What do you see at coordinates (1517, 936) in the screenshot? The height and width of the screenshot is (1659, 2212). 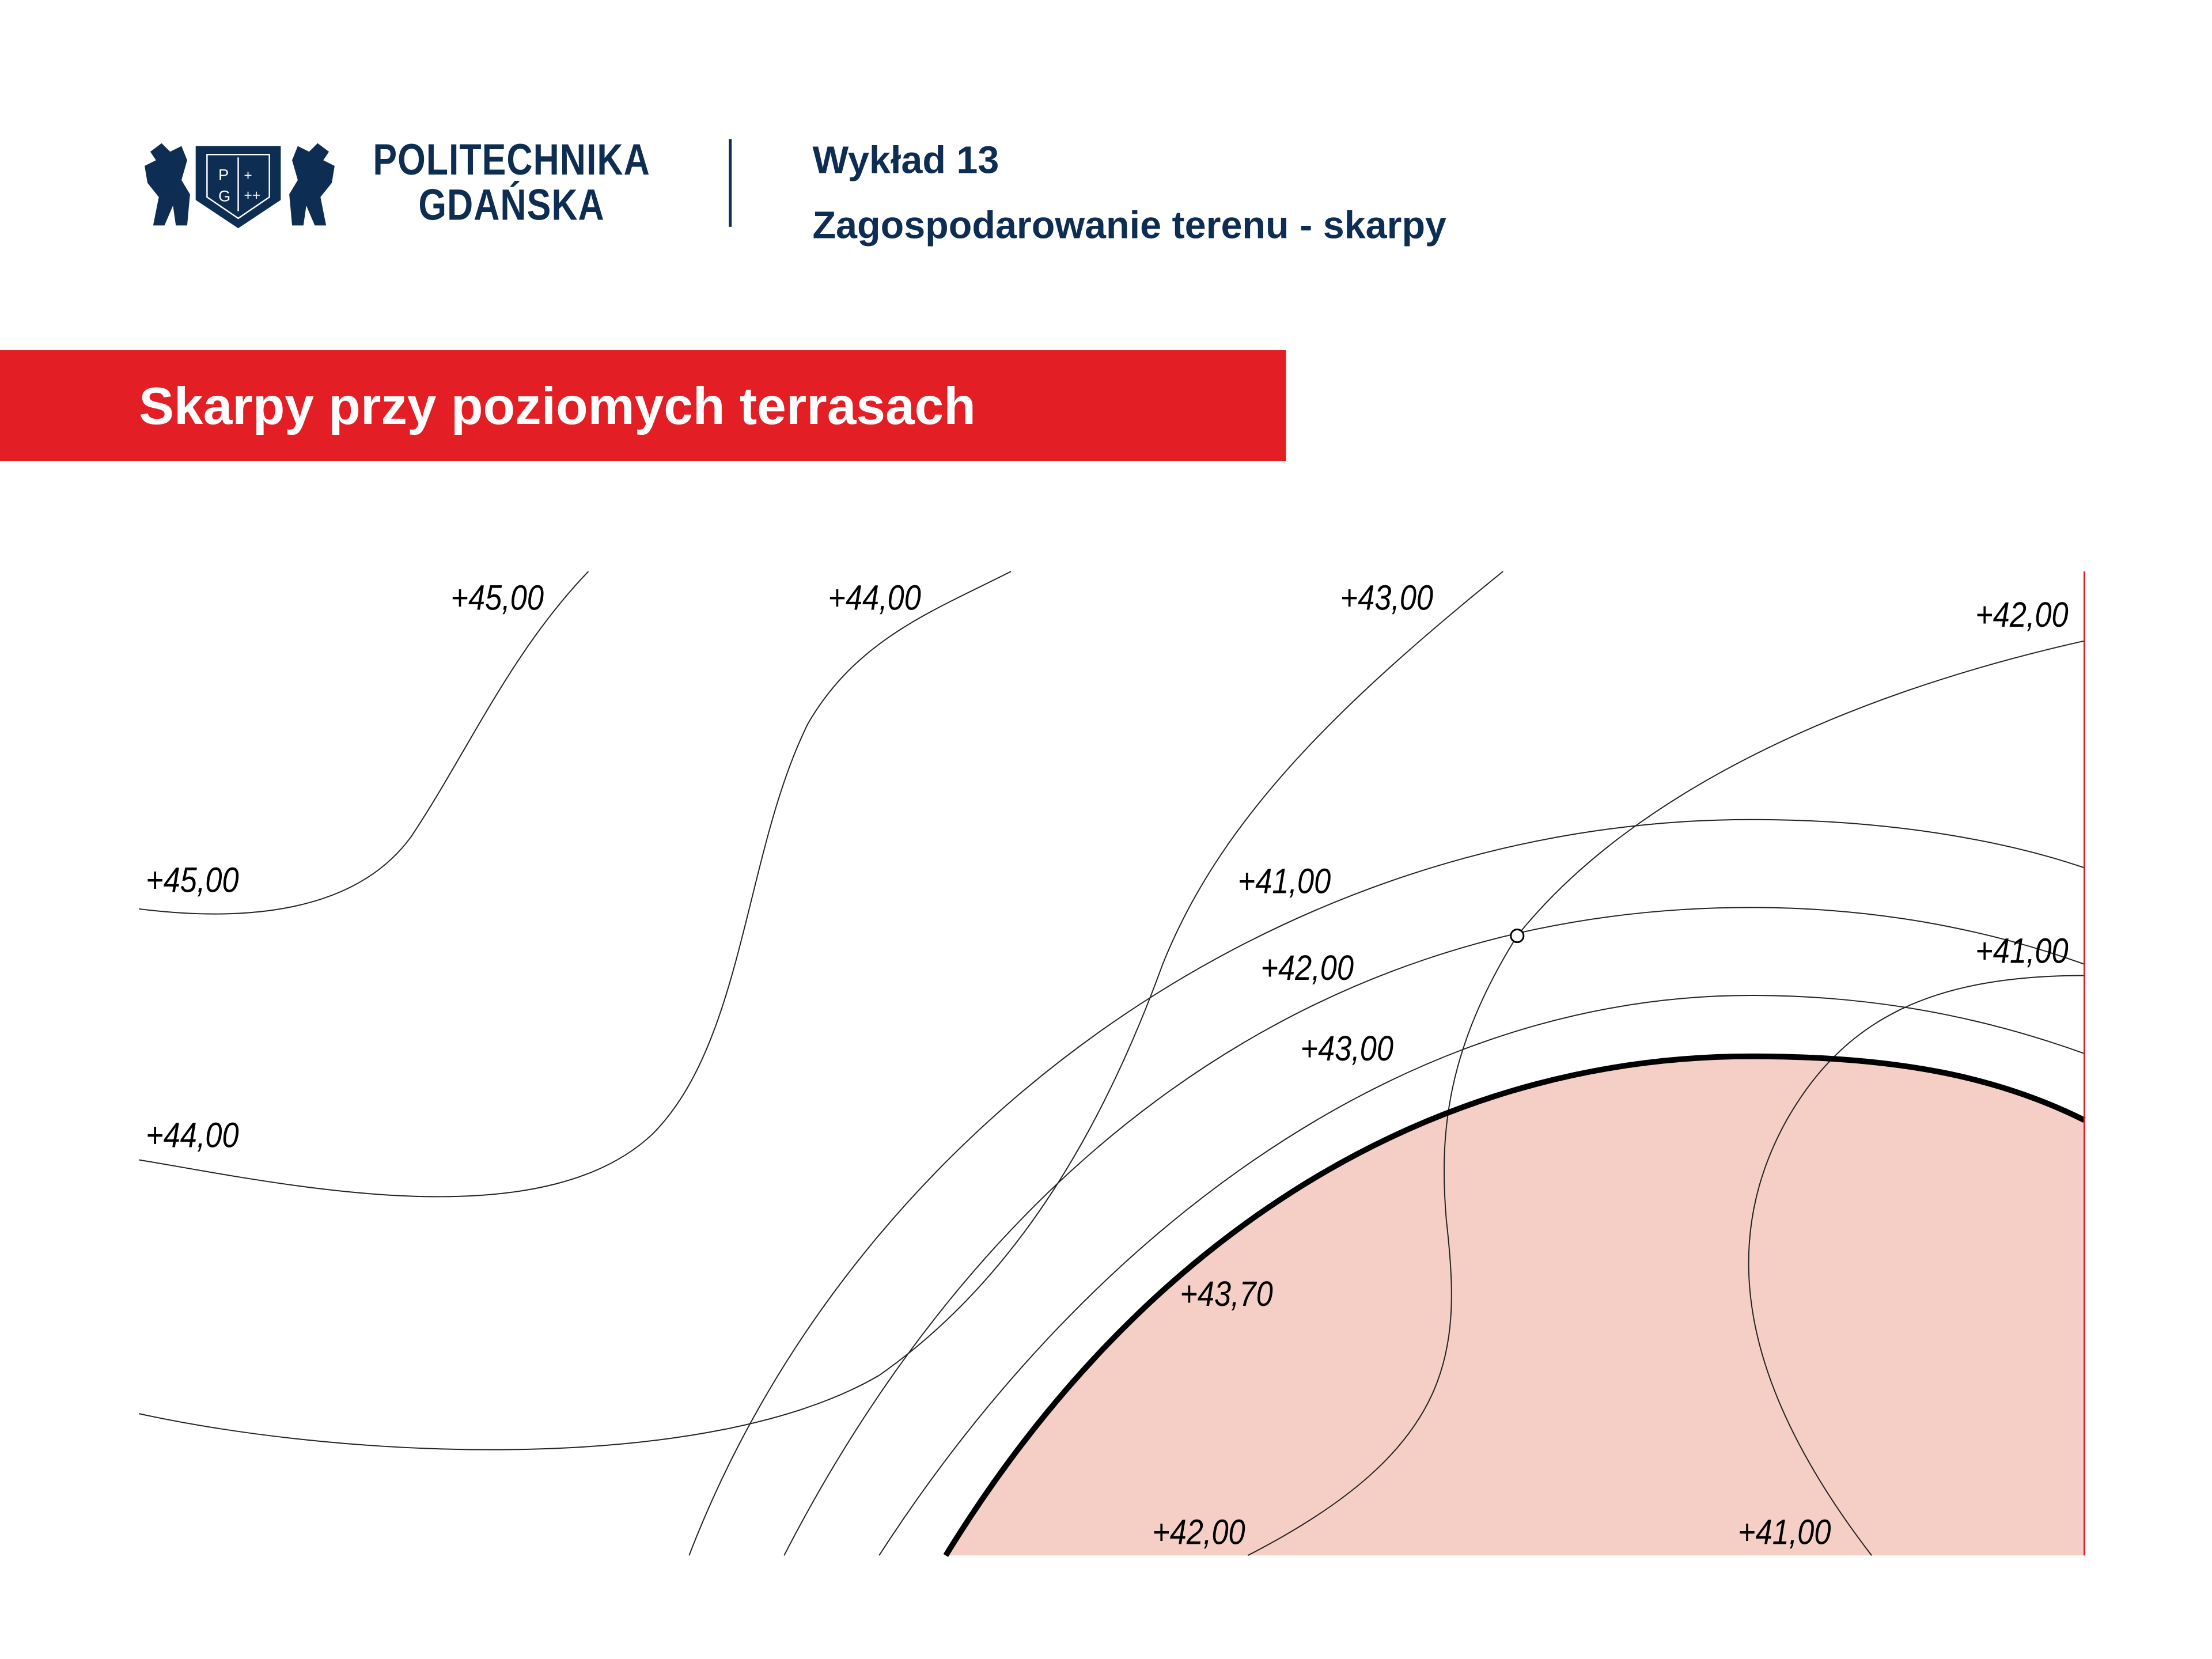 I see `intersection-point` at bounding box center [1517, 936].